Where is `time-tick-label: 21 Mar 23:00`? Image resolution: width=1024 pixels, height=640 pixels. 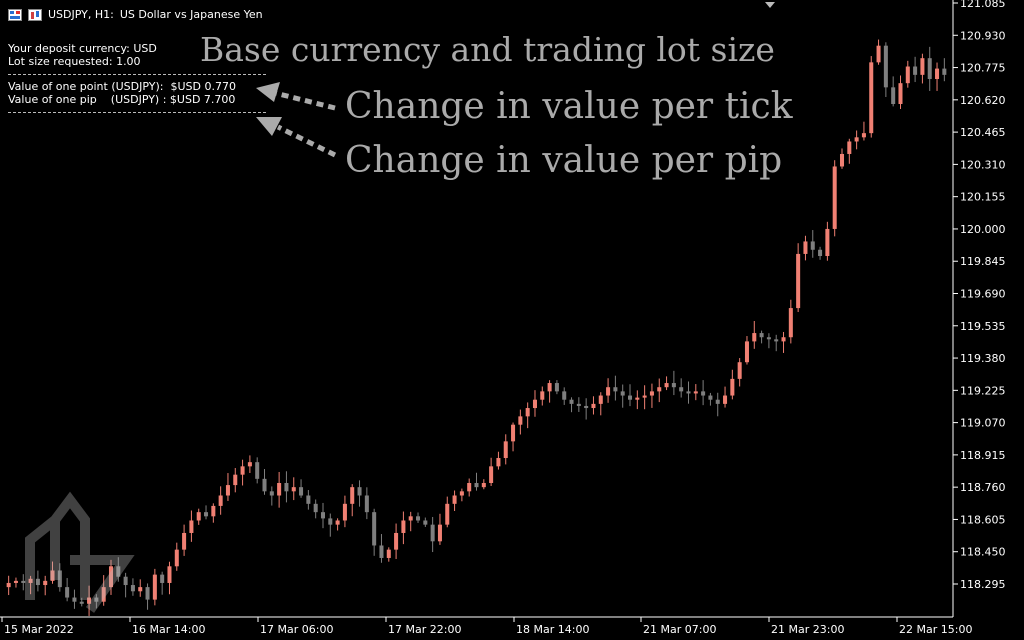 time-tick-label: 21 Mar 23:00 is located at coordinates (807, 629).